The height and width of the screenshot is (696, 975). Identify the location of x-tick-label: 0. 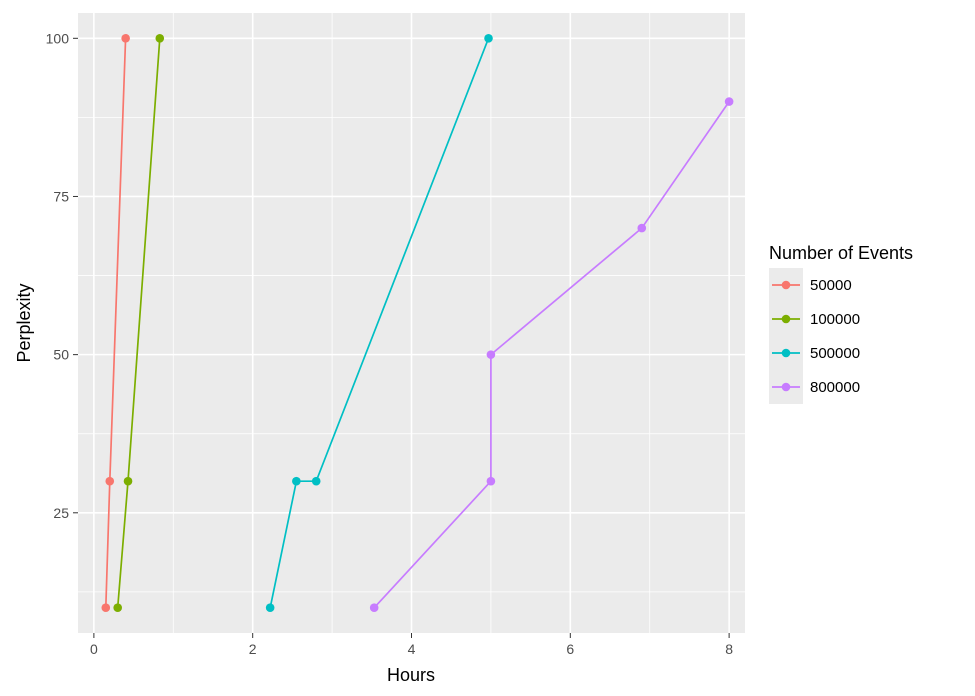
(94, 649).